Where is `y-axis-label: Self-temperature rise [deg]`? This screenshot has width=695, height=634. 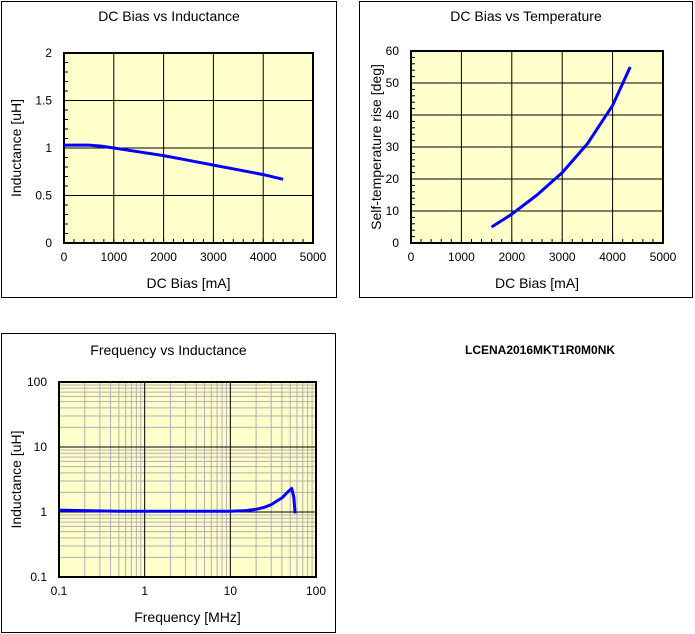
y-axis-label: Self-temperature rise [deg] is located at coordinates (376, 147).